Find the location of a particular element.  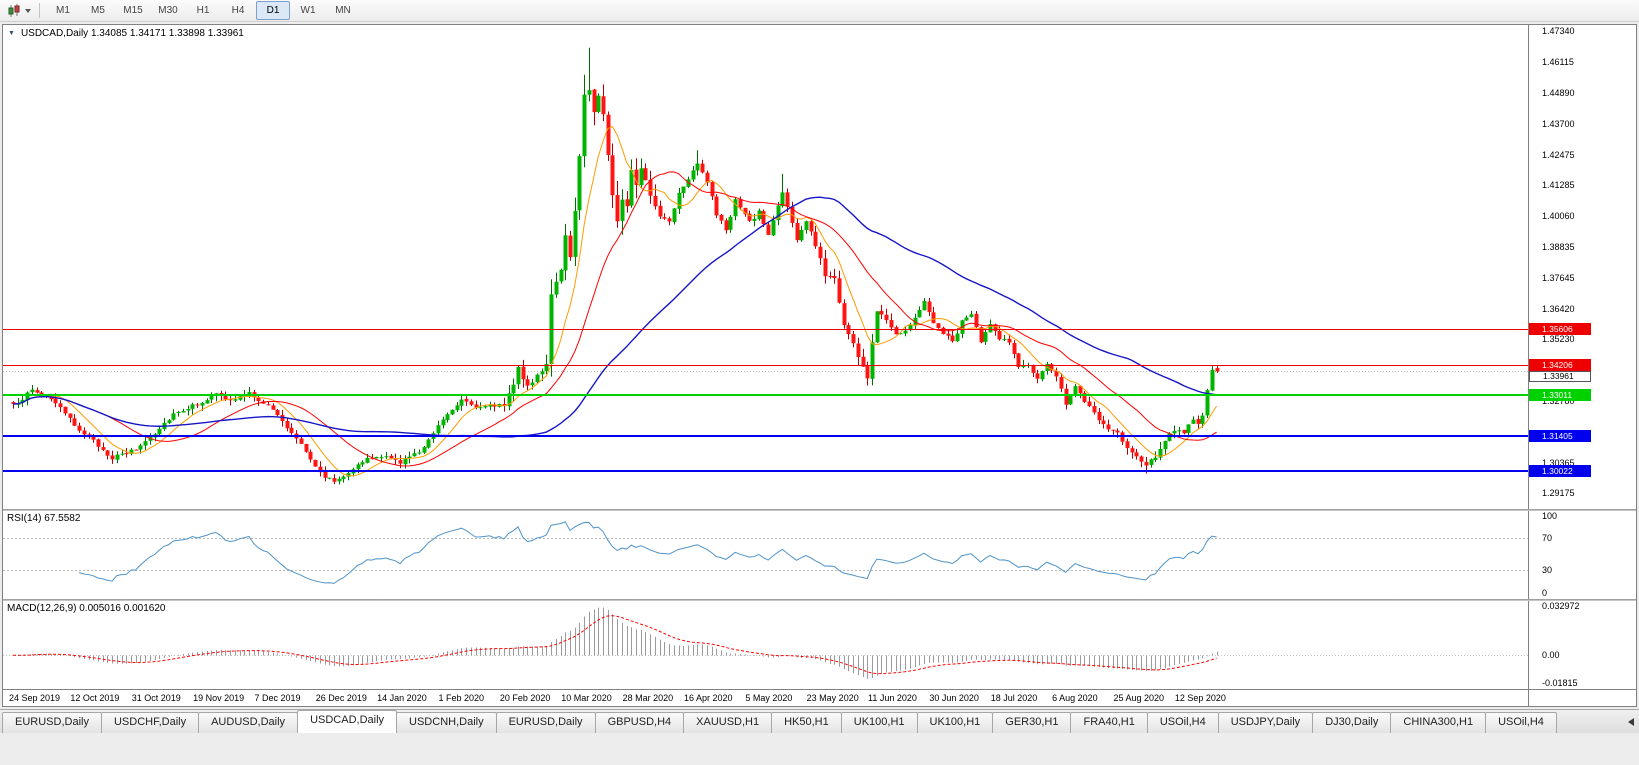

one-click-trading-icon: ▼ is located at coordinates (11, 33).